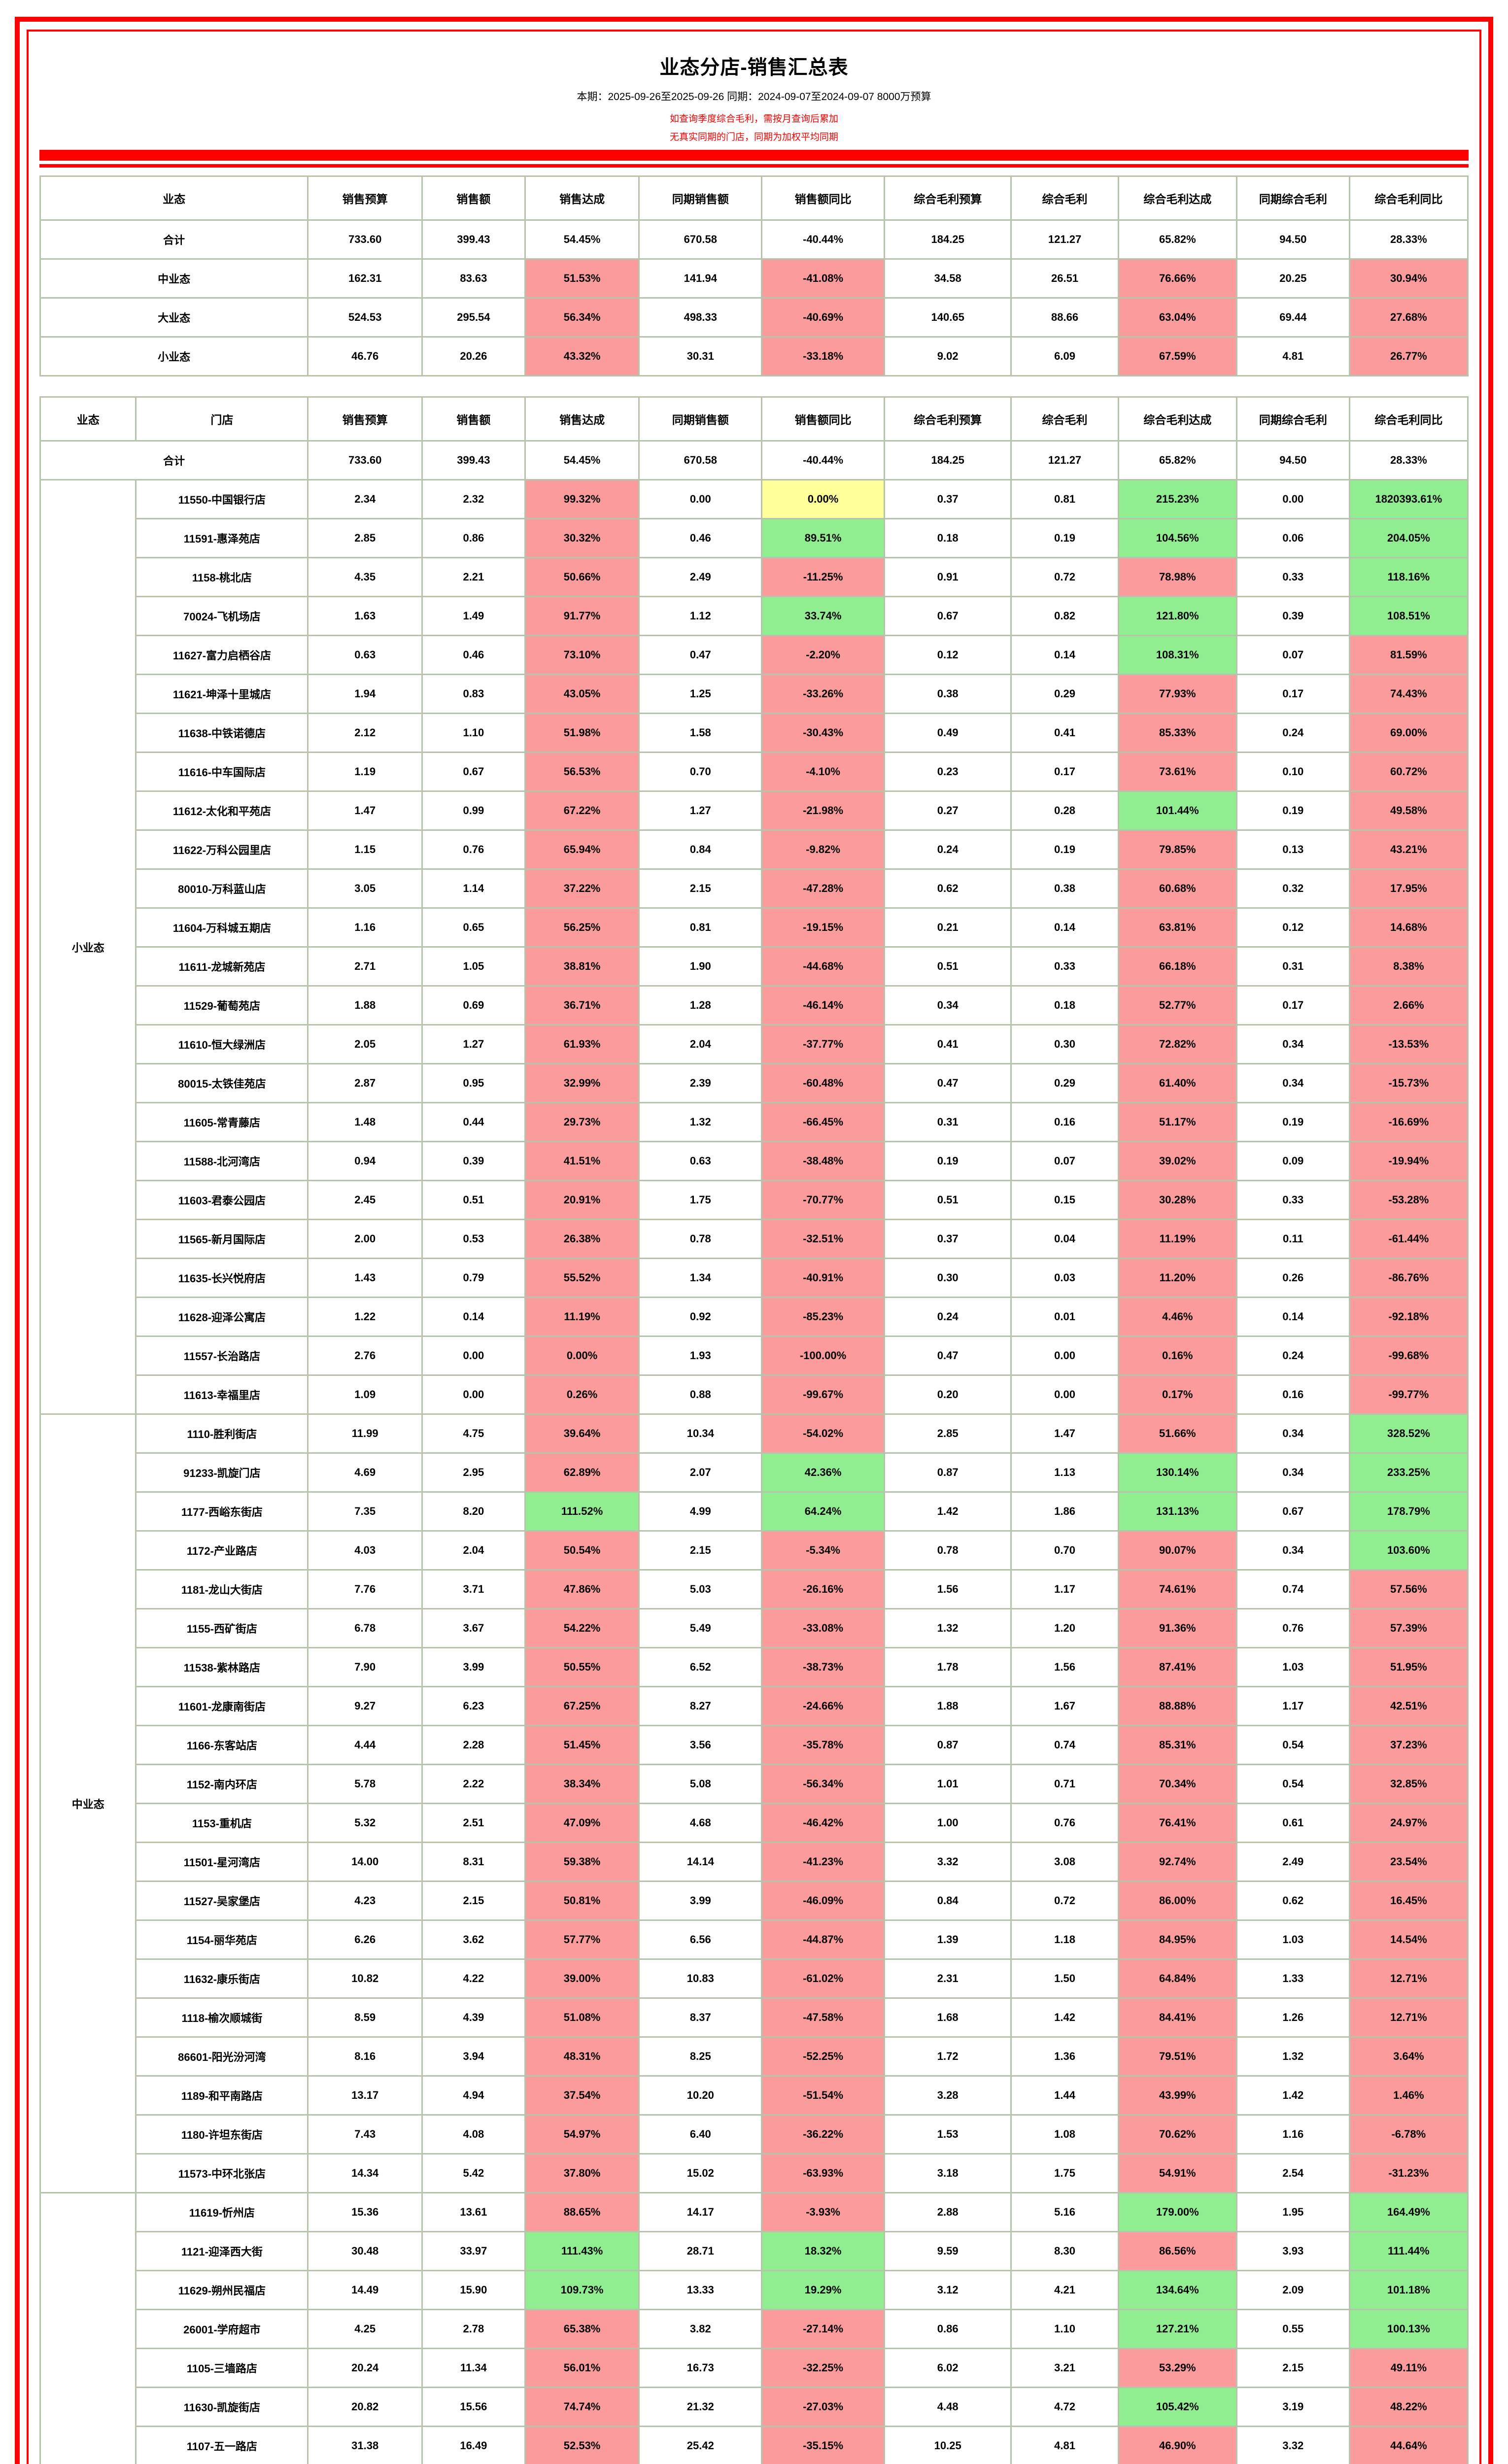 The image size is (1508, 2464). I want to click on metric-cell: 76.66%, so click(1177, 278).